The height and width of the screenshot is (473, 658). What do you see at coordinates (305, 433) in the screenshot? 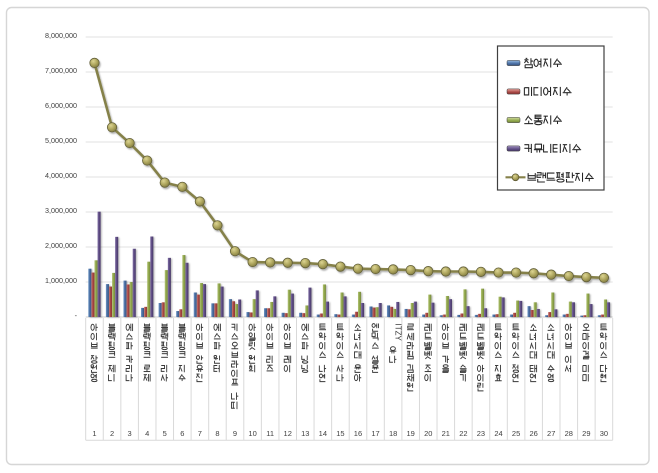
I see `svg-text: 13` at bounding box center [305, 433].